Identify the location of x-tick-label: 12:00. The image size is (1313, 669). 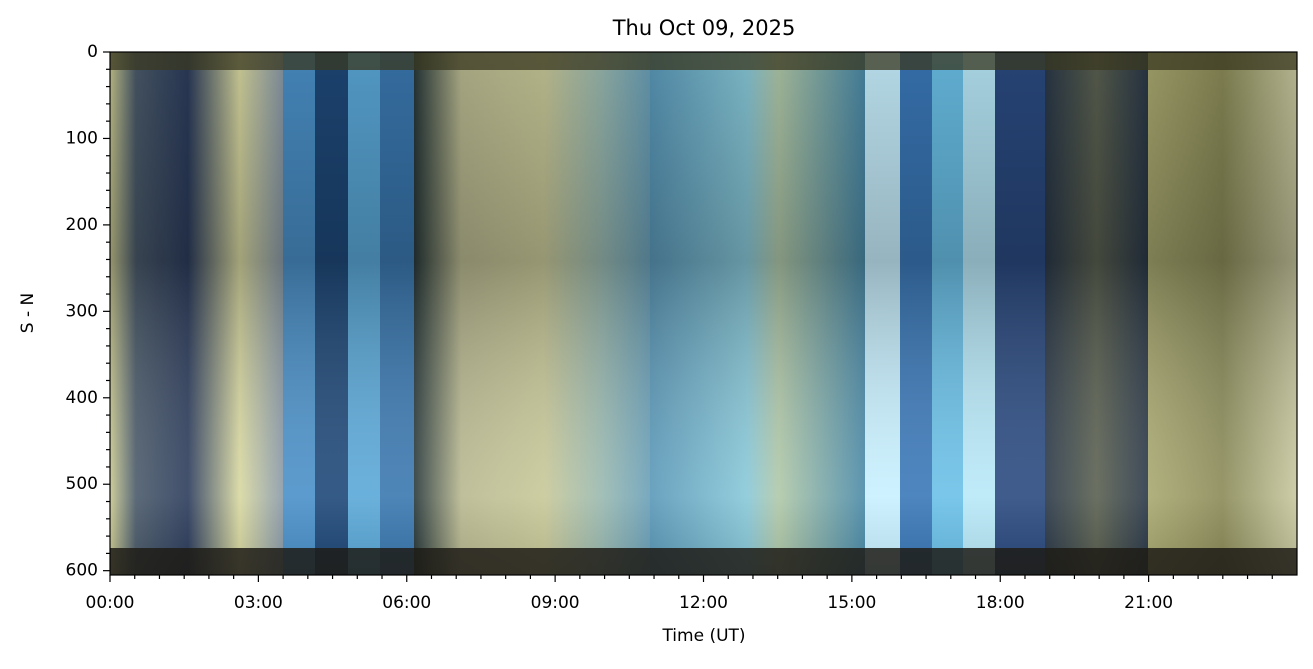
(703, 603).